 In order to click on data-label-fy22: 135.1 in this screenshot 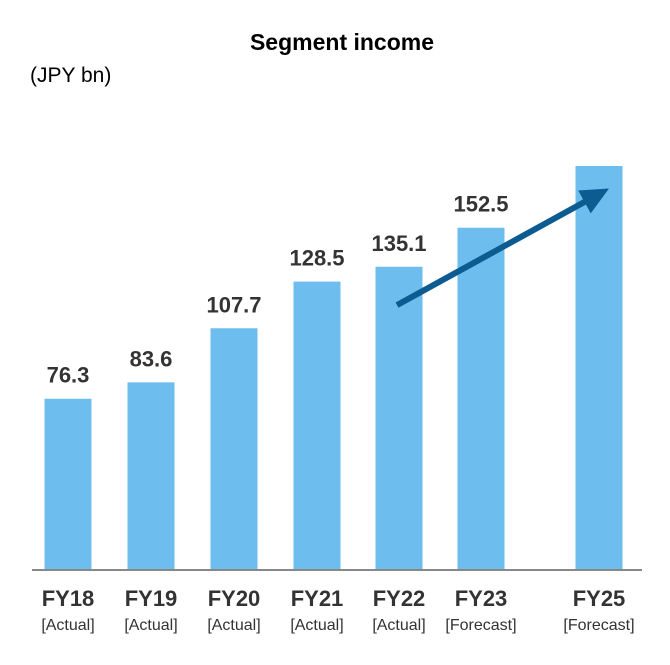, I will do `click(398, 243)`.